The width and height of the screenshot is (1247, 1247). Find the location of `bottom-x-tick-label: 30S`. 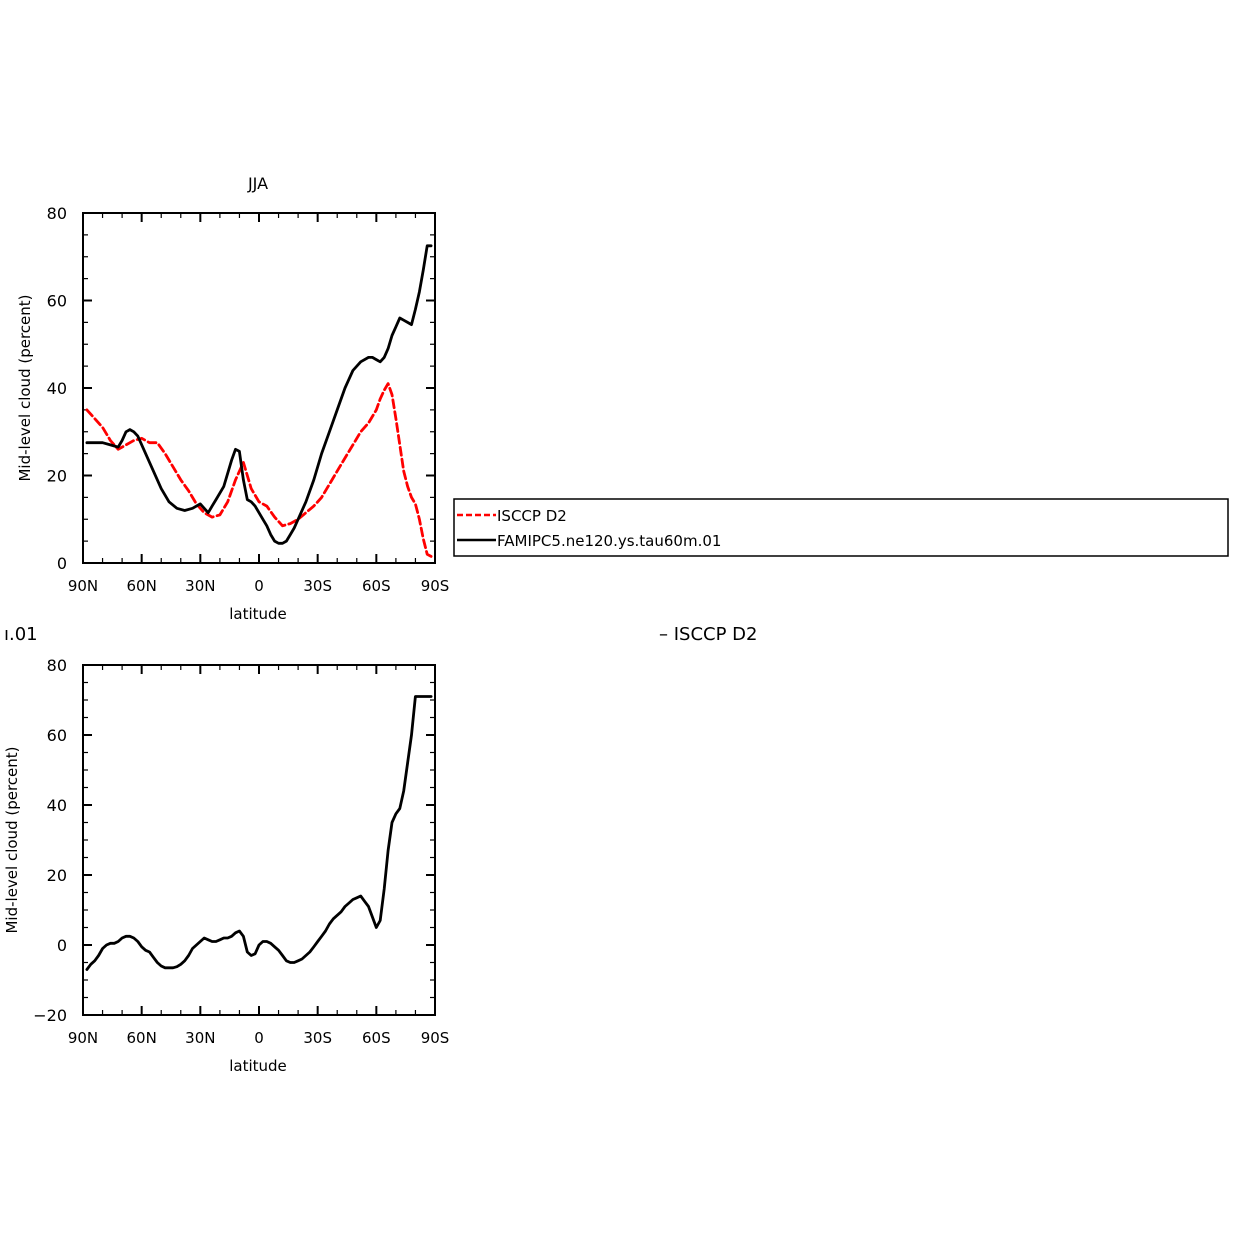

bottom-x-tick-label: 30S is located at coordinates (317, 1038).